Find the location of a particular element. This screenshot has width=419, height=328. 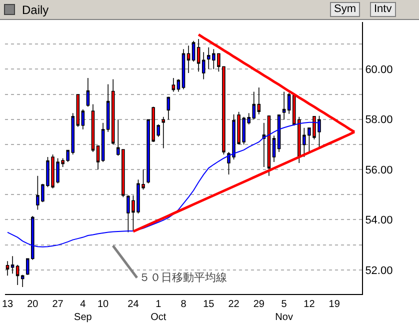

x-tick-label: 22 is located at coordinates (234, 304).